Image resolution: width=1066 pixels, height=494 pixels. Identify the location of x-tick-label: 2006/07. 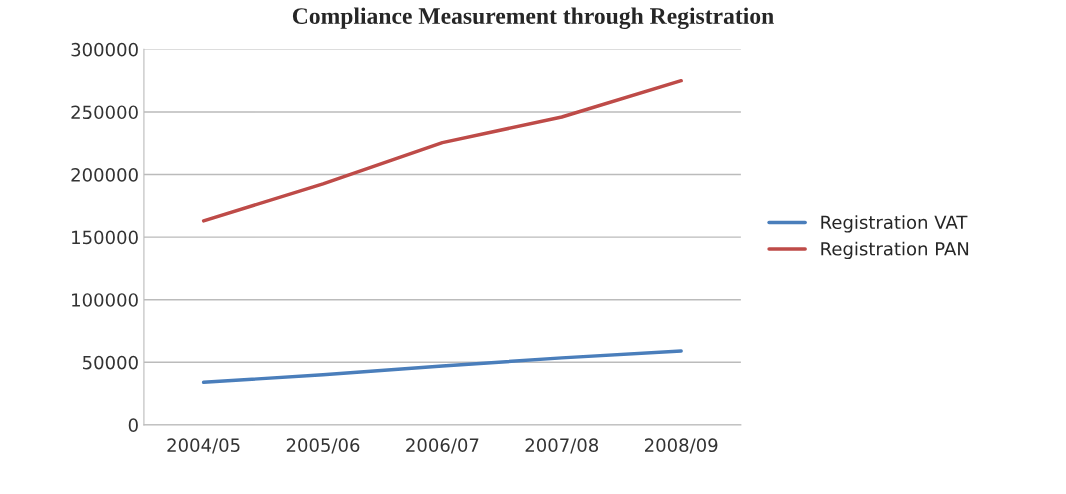
(442, 446).